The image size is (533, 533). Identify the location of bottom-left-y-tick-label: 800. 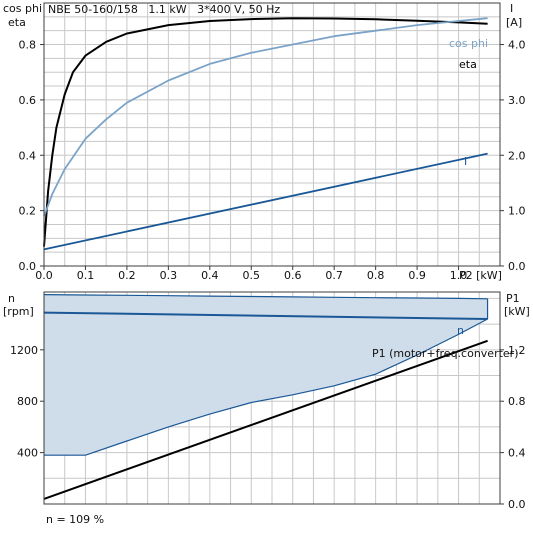
(27, 401).